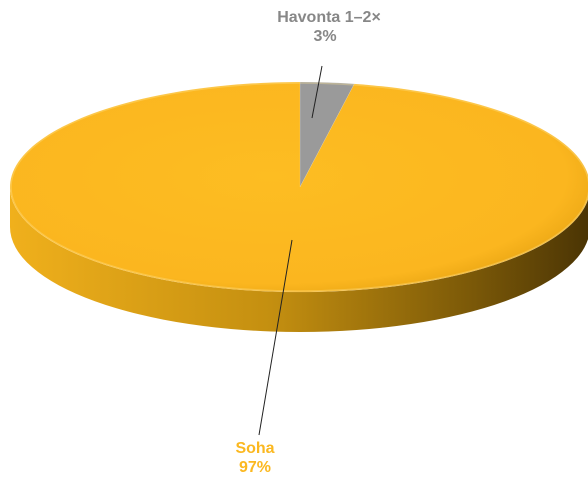 This screenshot has width=588, height=477. What do you see at coordinates (254, 448) in the screenshot?
I see `slice-label-soha: Soha` at bounding box center [254, 448].